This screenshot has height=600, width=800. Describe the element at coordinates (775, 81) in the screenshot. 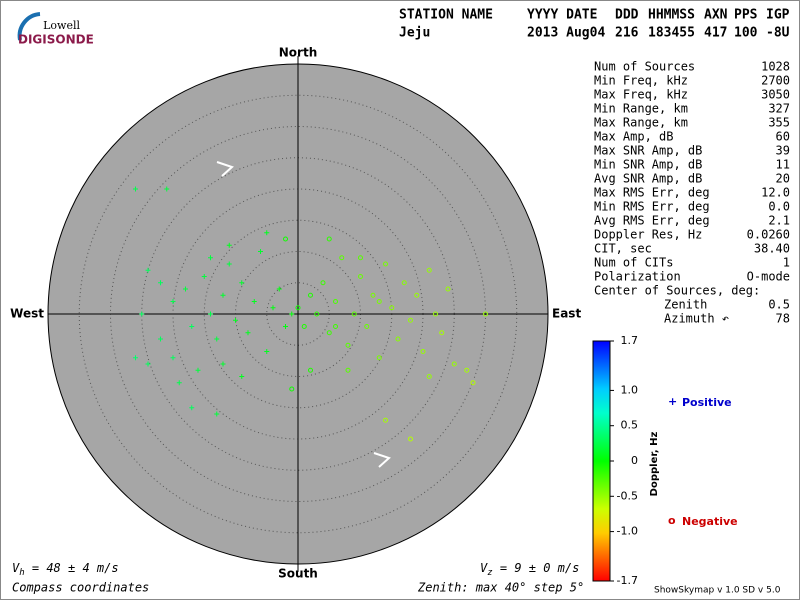

I see `stat-value: 2700` at that location.